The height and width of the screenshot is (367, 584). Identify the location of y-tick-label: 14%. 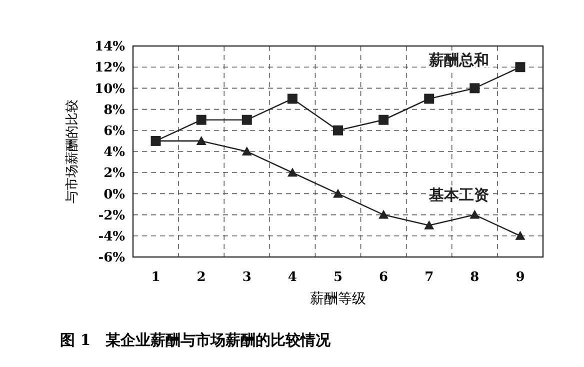
(110, 47).